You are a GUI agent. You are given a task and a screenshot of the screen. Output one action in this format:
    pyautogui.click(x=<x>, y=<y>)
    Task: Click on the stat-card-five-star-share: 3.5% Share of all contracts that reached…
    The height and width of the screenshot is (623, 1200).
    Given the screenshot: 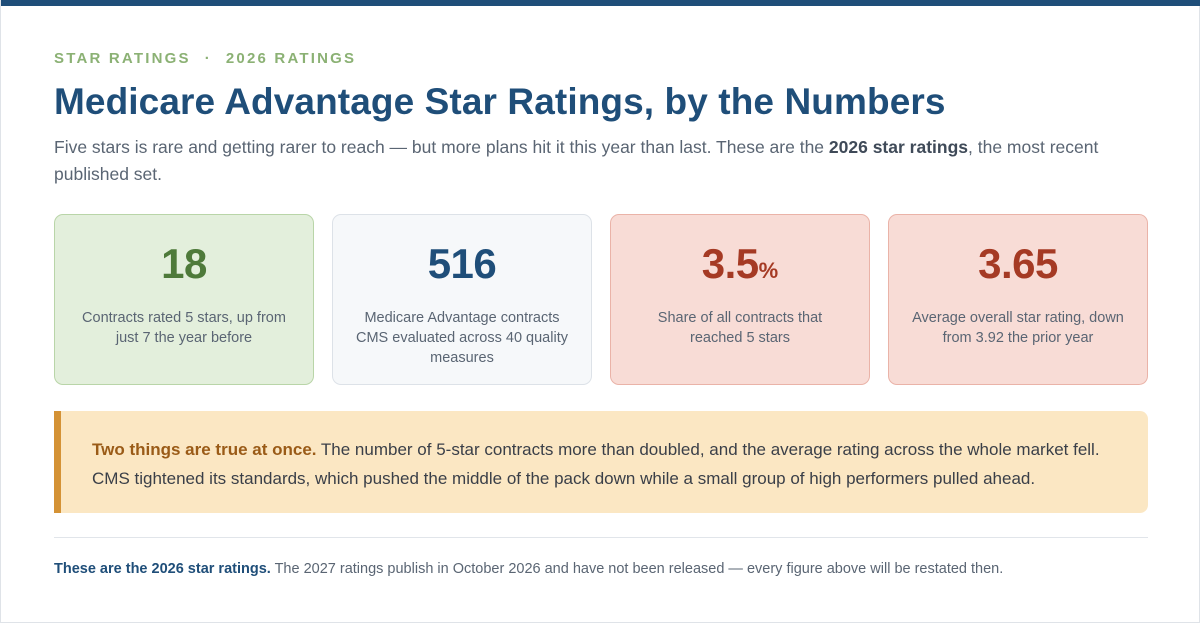 What is the action you would take?
    pyautogui.click(x=740, y=299)
    